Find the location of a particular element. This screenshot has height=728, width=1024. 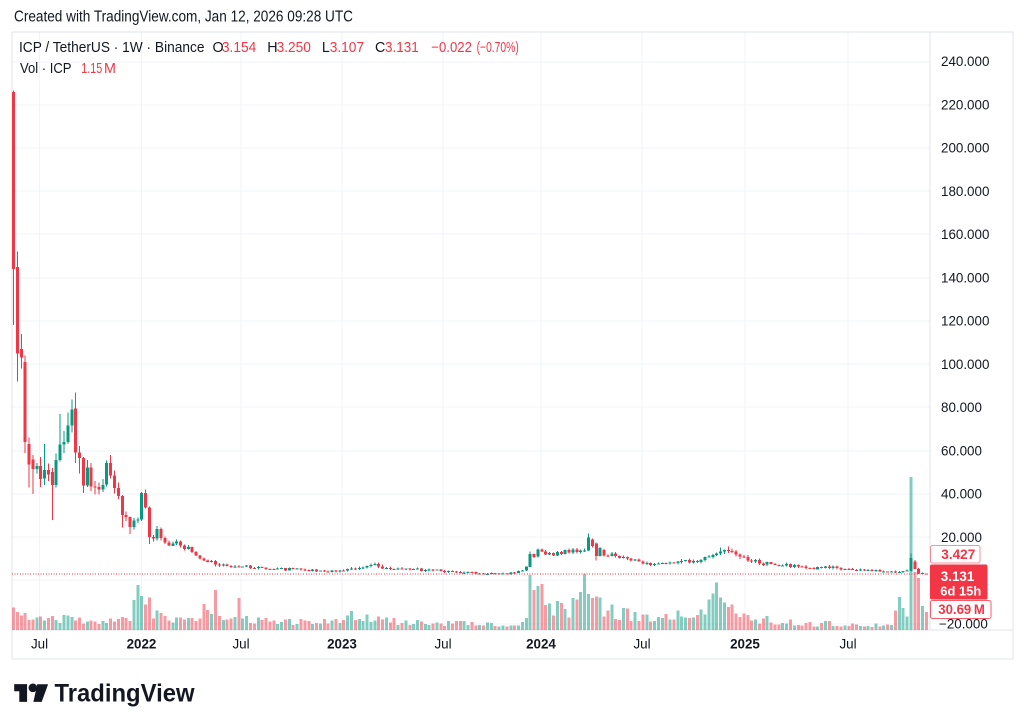

svg-text: 240.000 is located at coordinates (965, 61).